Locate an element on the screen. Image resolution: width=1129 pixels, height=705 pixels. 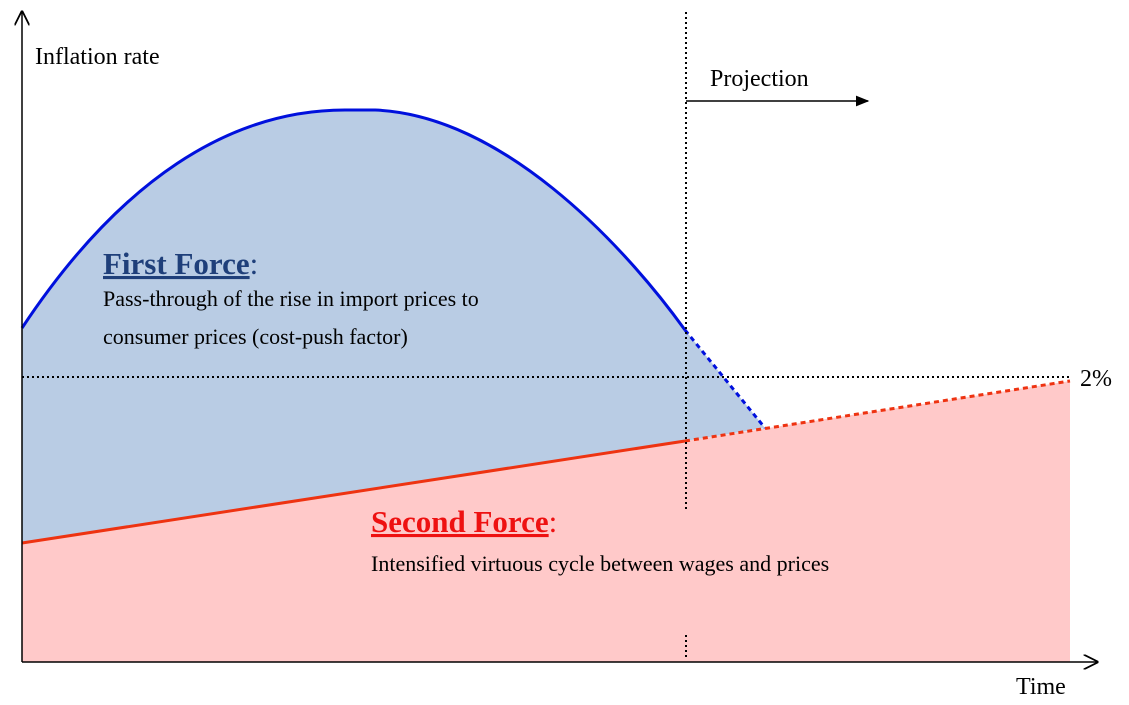
first-force-heading: First Force: is located at coordinates (180, 263).